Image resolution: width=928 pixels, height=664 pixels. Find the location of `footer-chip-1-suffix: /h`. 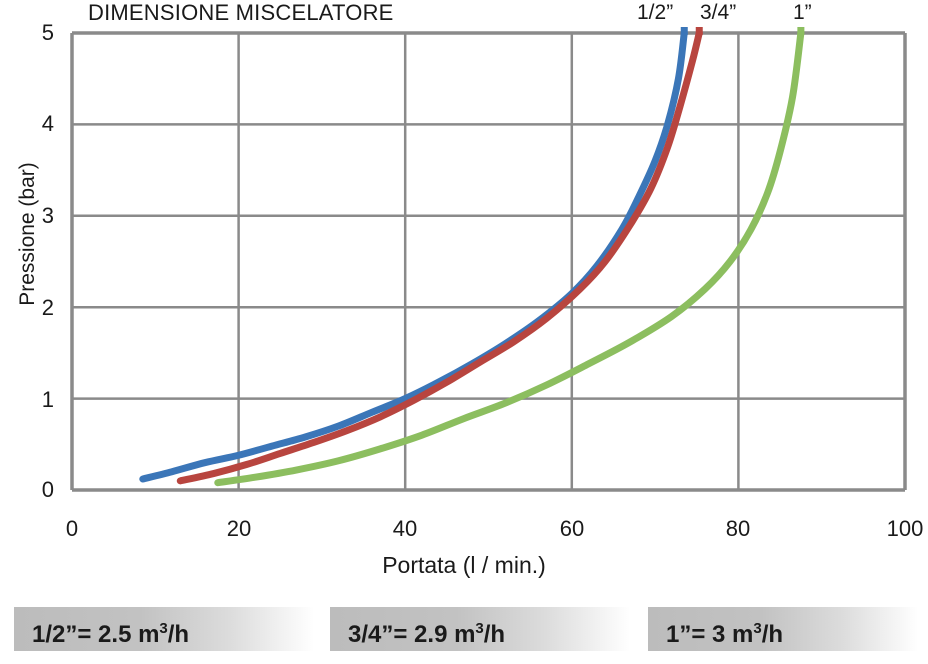

footer-chip-1-suffix: /h is located at coordinates (494, 634).